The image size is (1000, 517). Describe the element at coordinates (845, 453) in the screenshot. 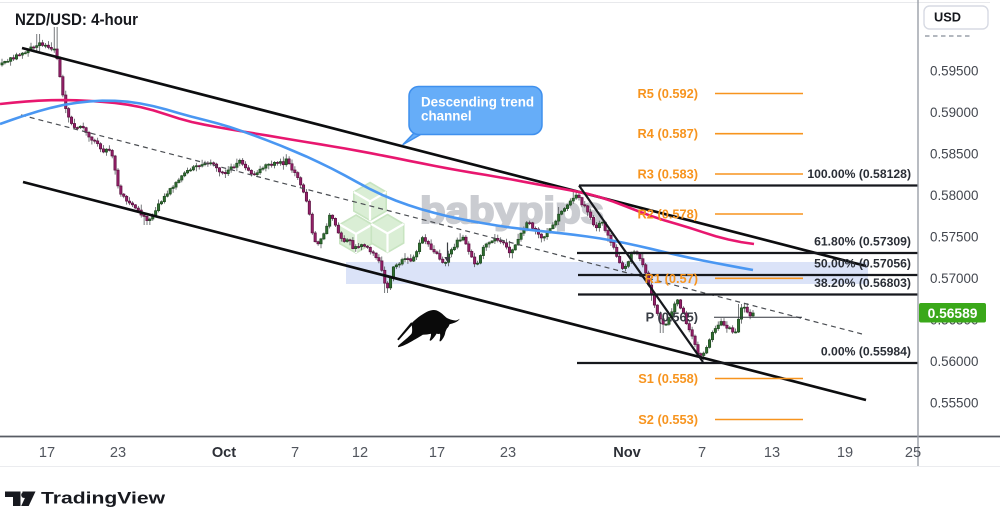

I see `svg-text: 19` at that location.